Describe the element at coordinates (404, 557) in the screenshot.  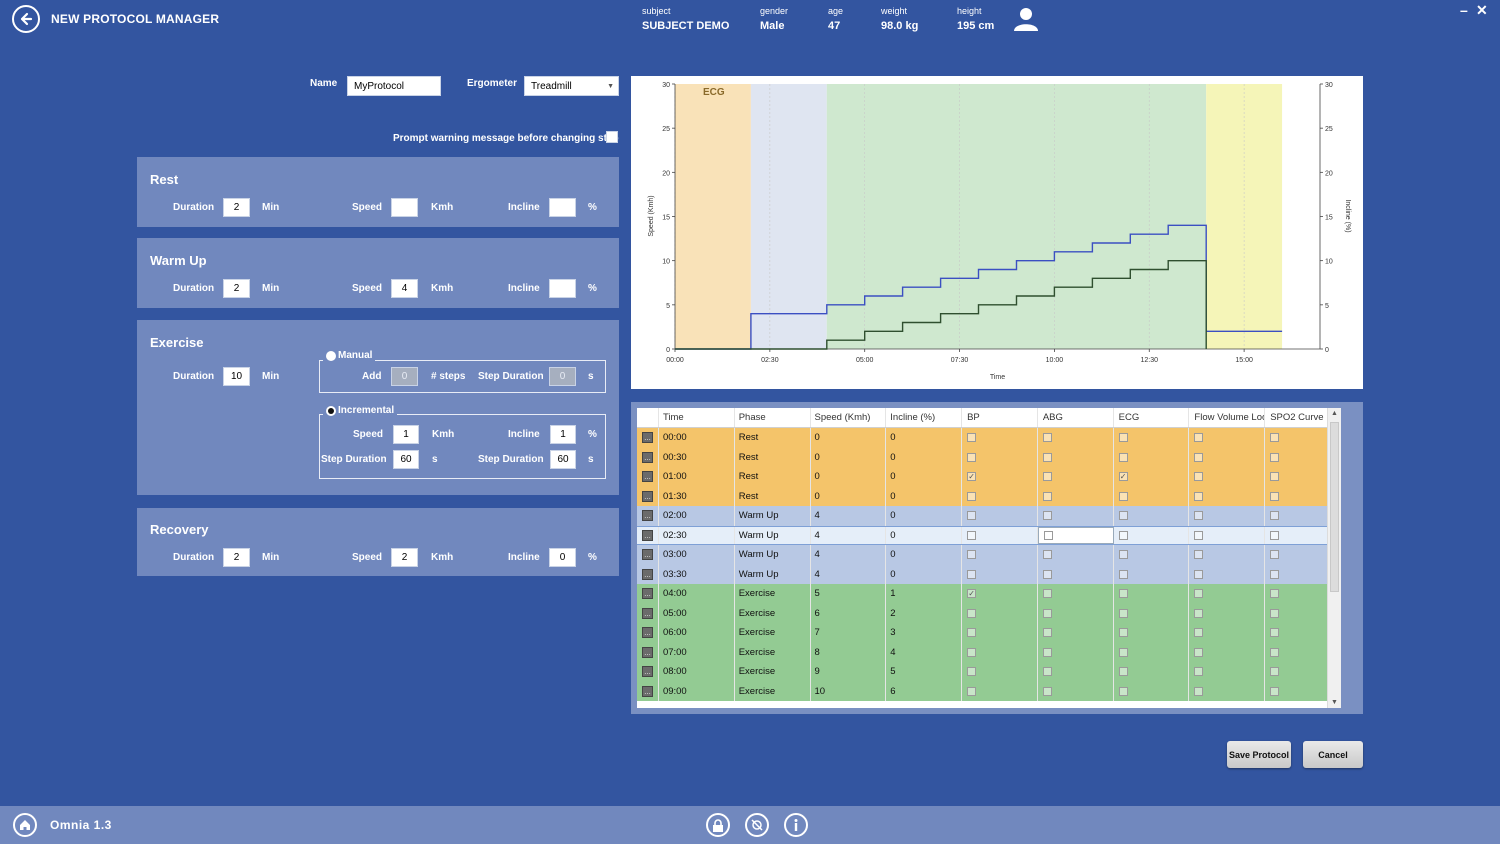
I see `recovery-speed-input: 2` at that location.